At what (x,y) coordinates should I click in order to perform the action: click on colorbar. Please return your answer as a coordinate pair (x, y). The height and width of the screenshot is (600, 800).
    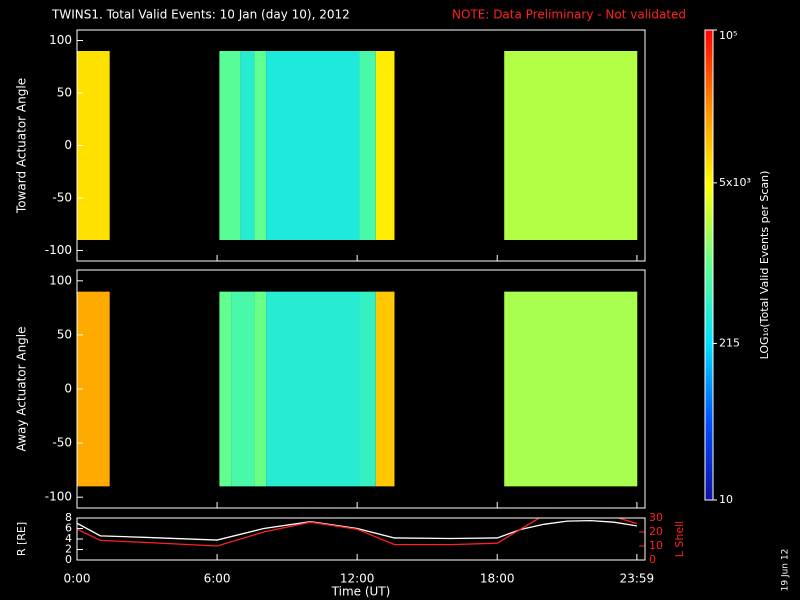
    Looking at the image, I should click on (709, 265).